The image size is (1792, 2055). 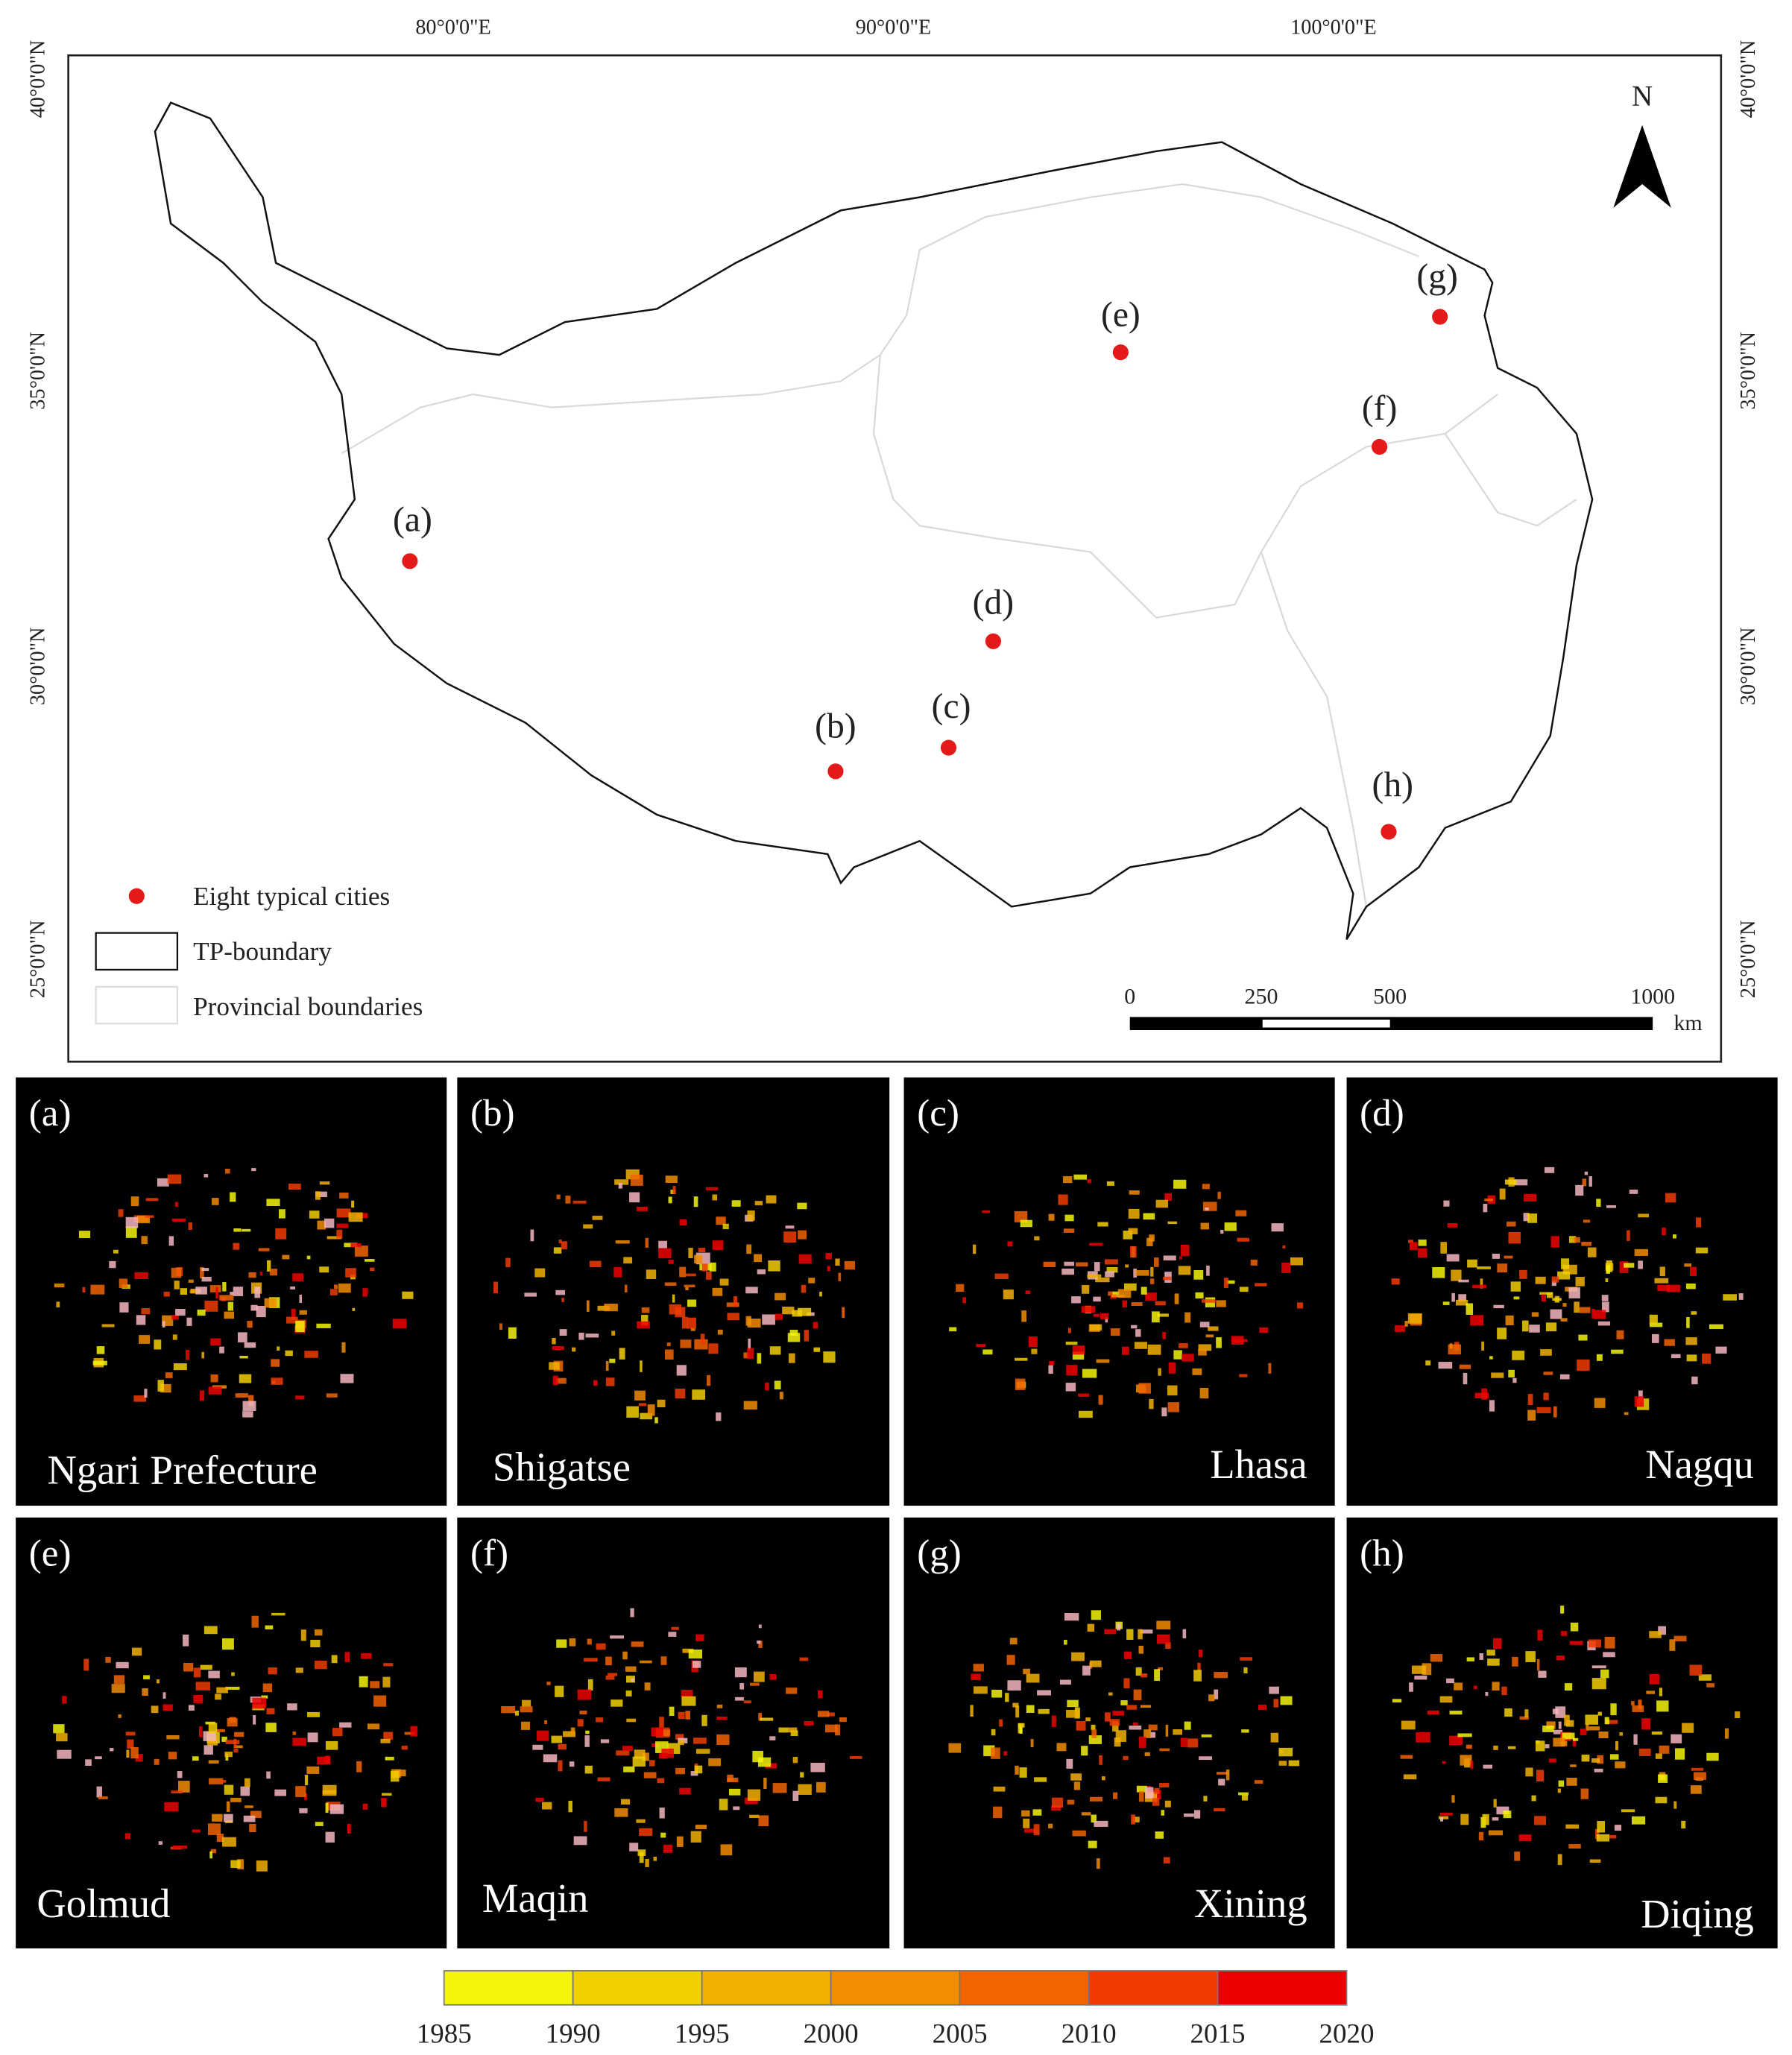 I want to click on lat-label-left: 25°0'0"N, so click(x=37, y=960).